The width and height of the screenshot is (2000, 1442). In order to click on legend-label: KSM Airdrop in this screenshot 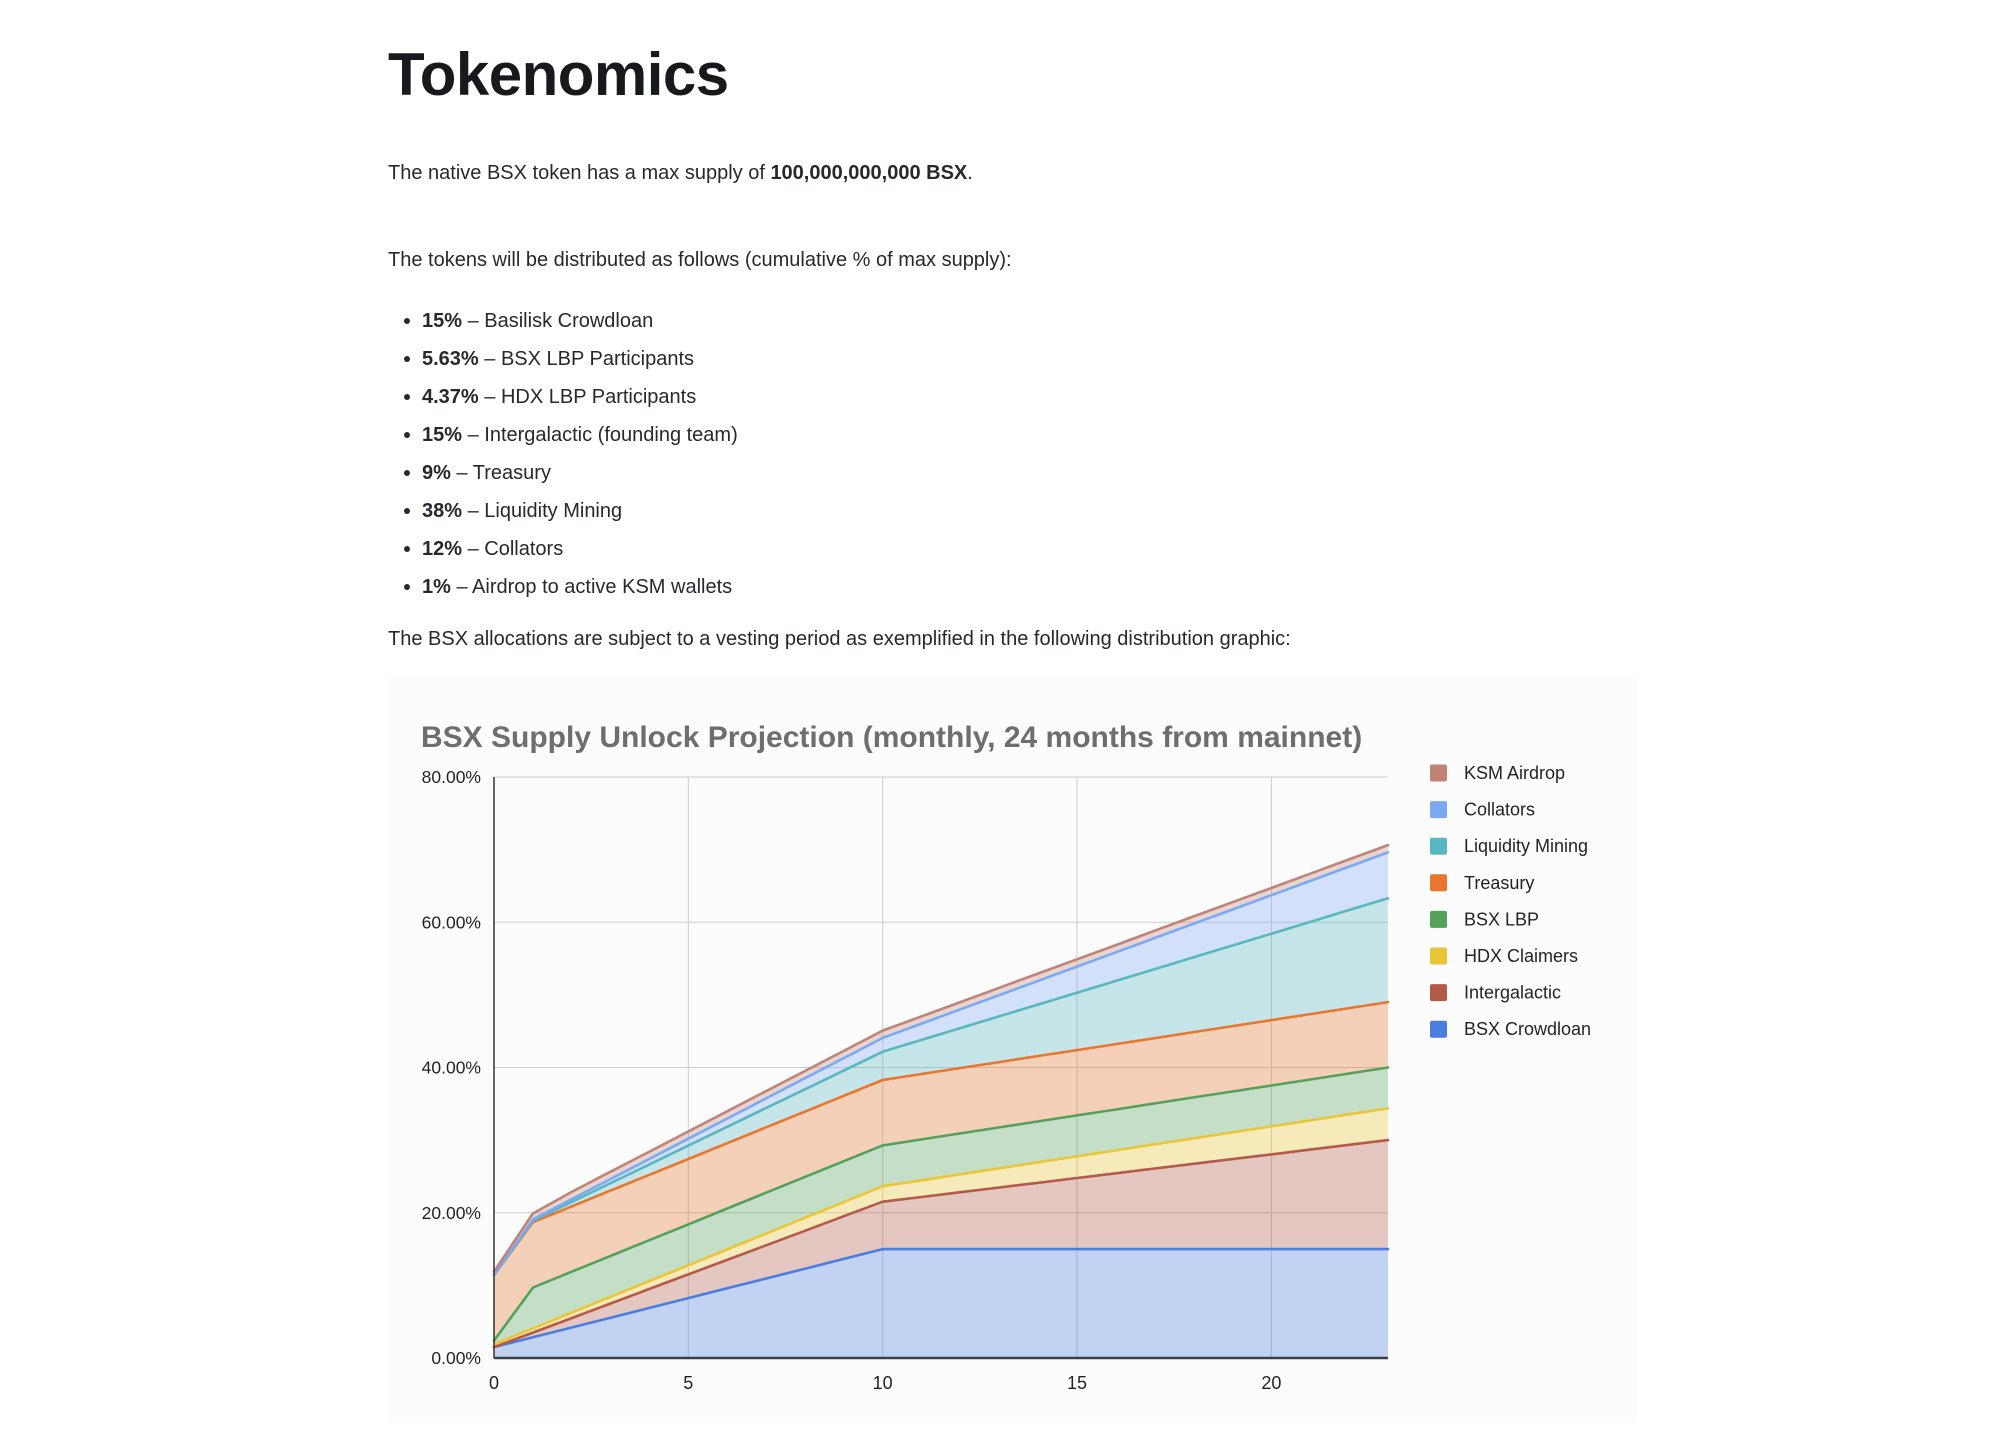, I will do `click(1514, 773)`.